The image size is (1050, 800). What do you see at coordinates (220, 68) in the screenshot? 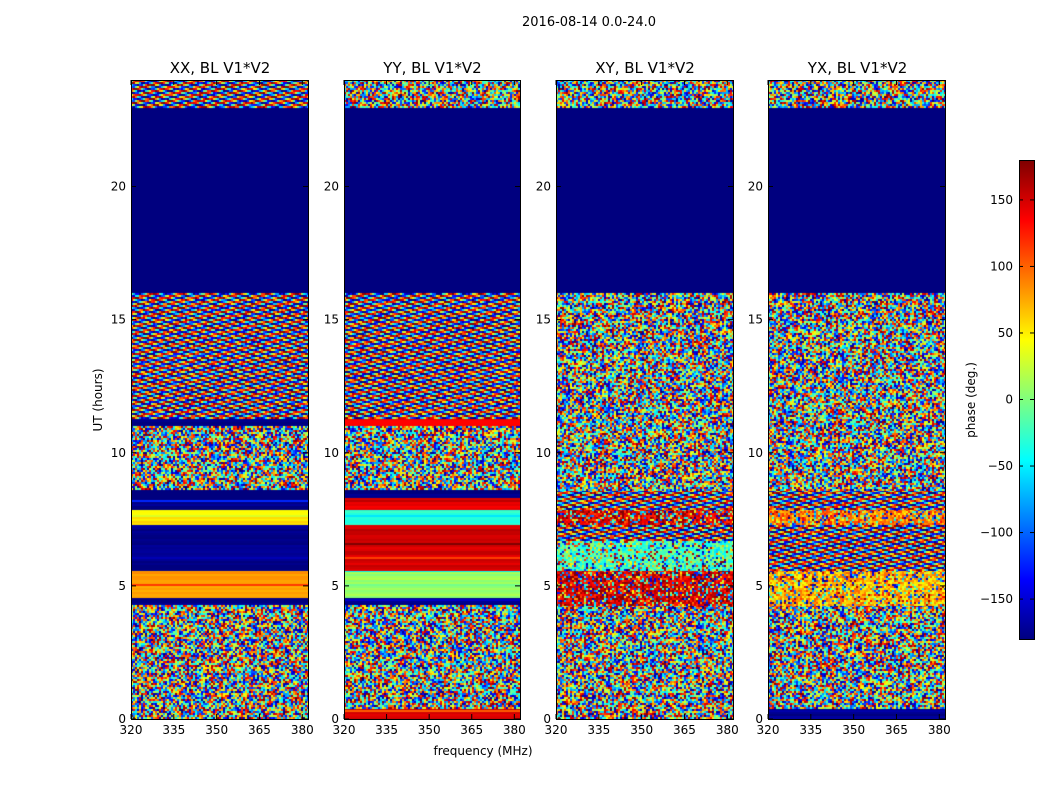
I see `panel-title: XX, BL V1*V2` at bounding box center [220, 68].